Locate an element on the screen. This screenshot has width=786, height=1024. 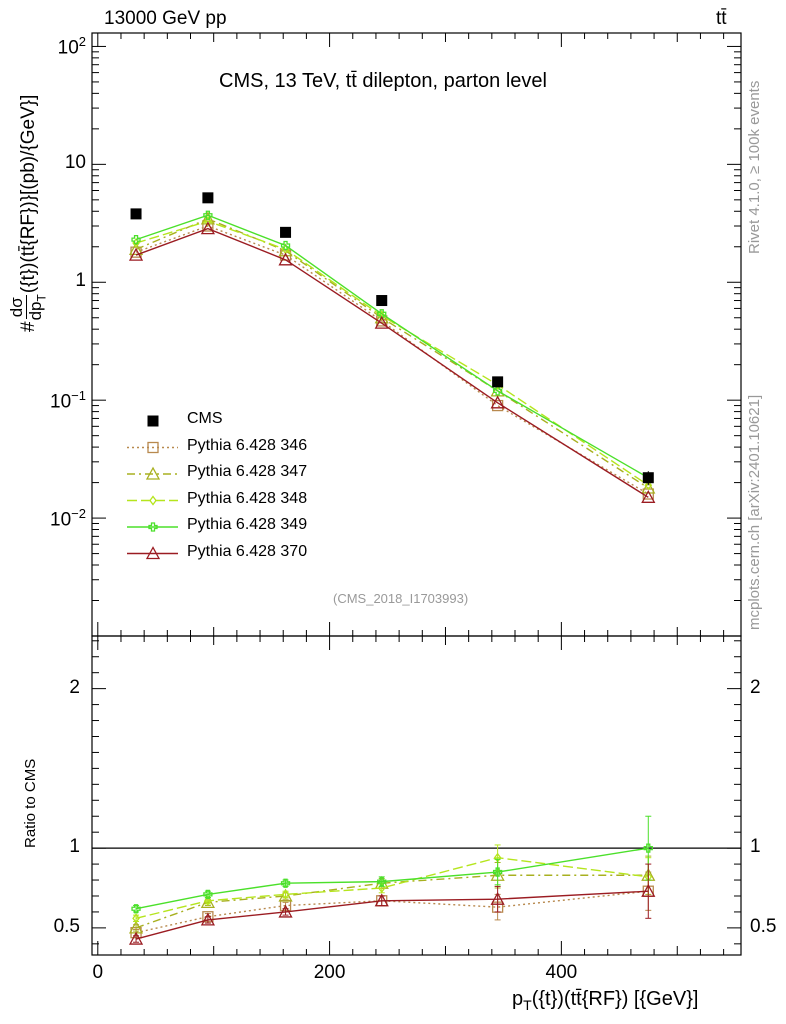
x-axis-label: pT({t})(tt̄{RF}) [{GeV}] is located at coordinates (605, 1000).